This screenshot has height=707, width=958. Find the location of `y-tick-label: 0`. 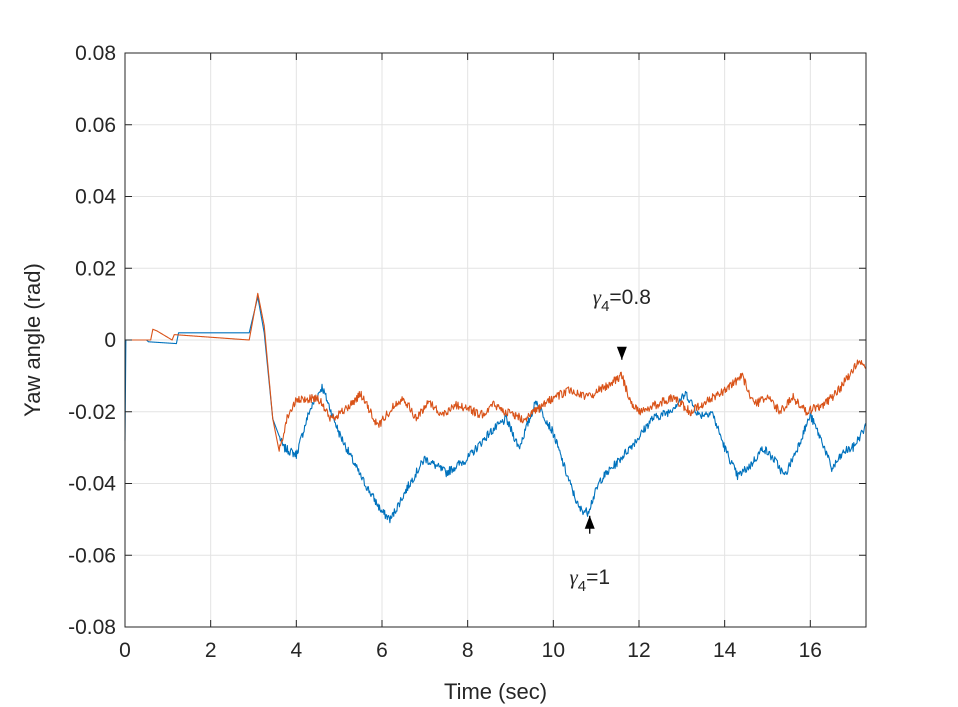

y-tick-label: 0 is located at coordinates (110, 340).